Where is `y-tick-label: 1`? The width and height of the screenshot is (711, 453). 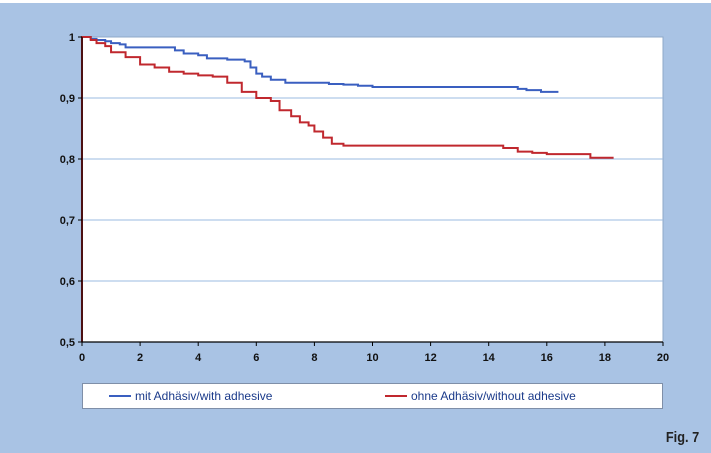 y-tick-label: 1 is located at coordinates (72, 38).